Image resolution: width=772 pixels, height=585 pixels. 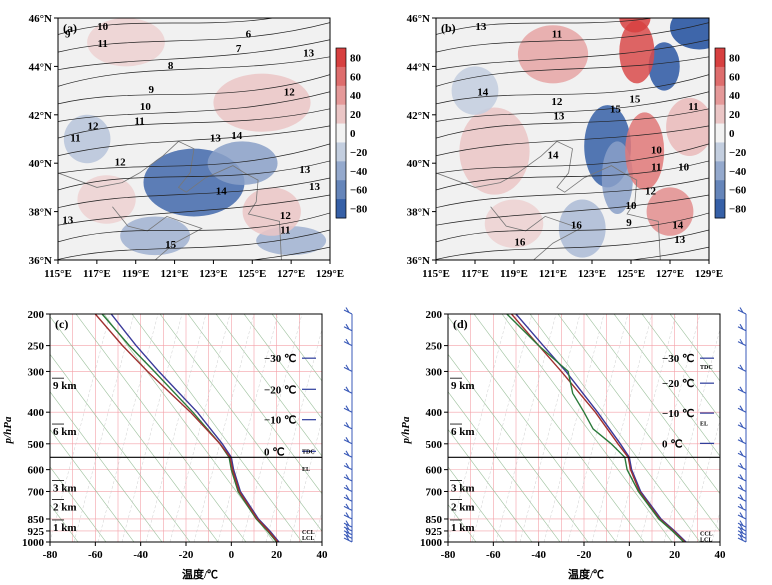 I want to click on x-tick-label: -80, so click(x=448, y=555).